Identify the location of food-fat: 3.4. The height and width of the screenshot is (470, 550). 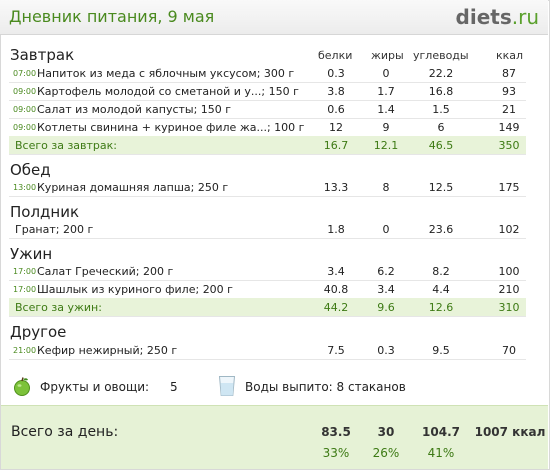
(386, 289).